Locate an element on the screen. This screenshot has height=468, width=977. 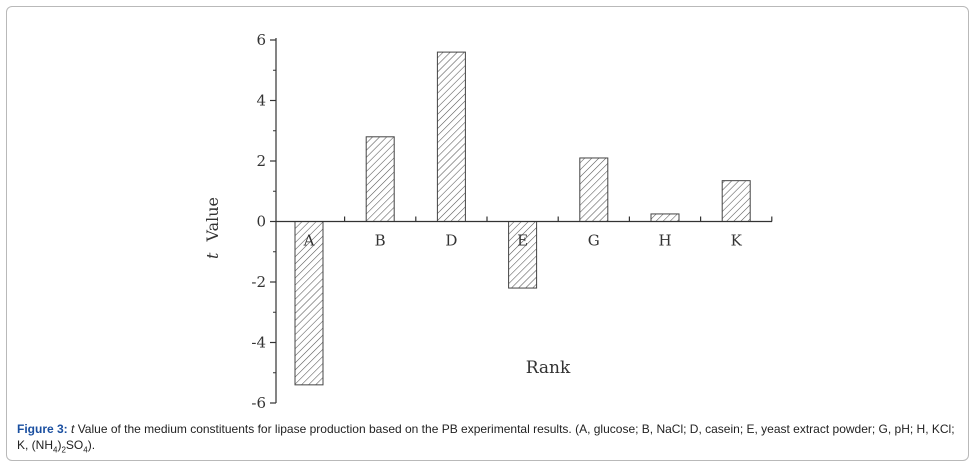
bar-k is located at coordinates (736, 201).